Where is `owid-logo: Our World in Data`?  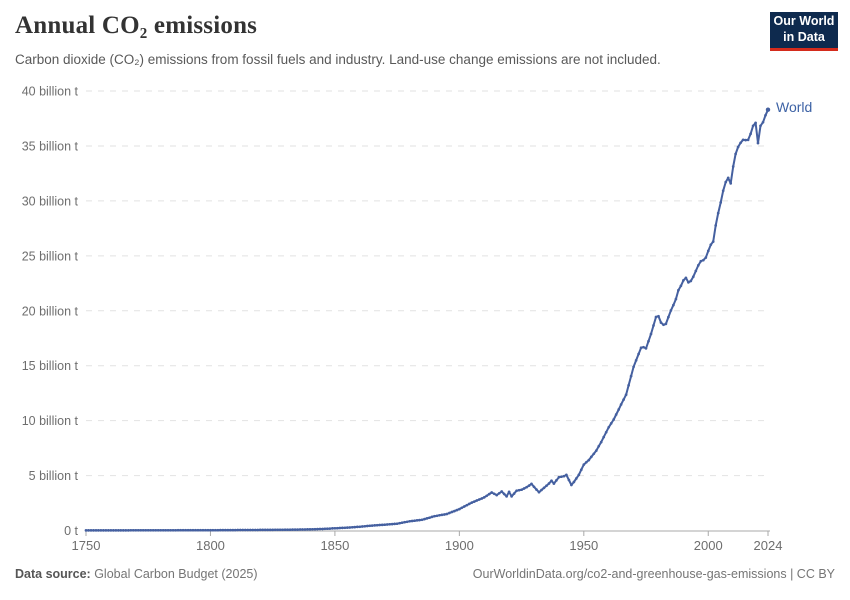
owid-logo: Our World in Data is located at coordinates (804, 31).